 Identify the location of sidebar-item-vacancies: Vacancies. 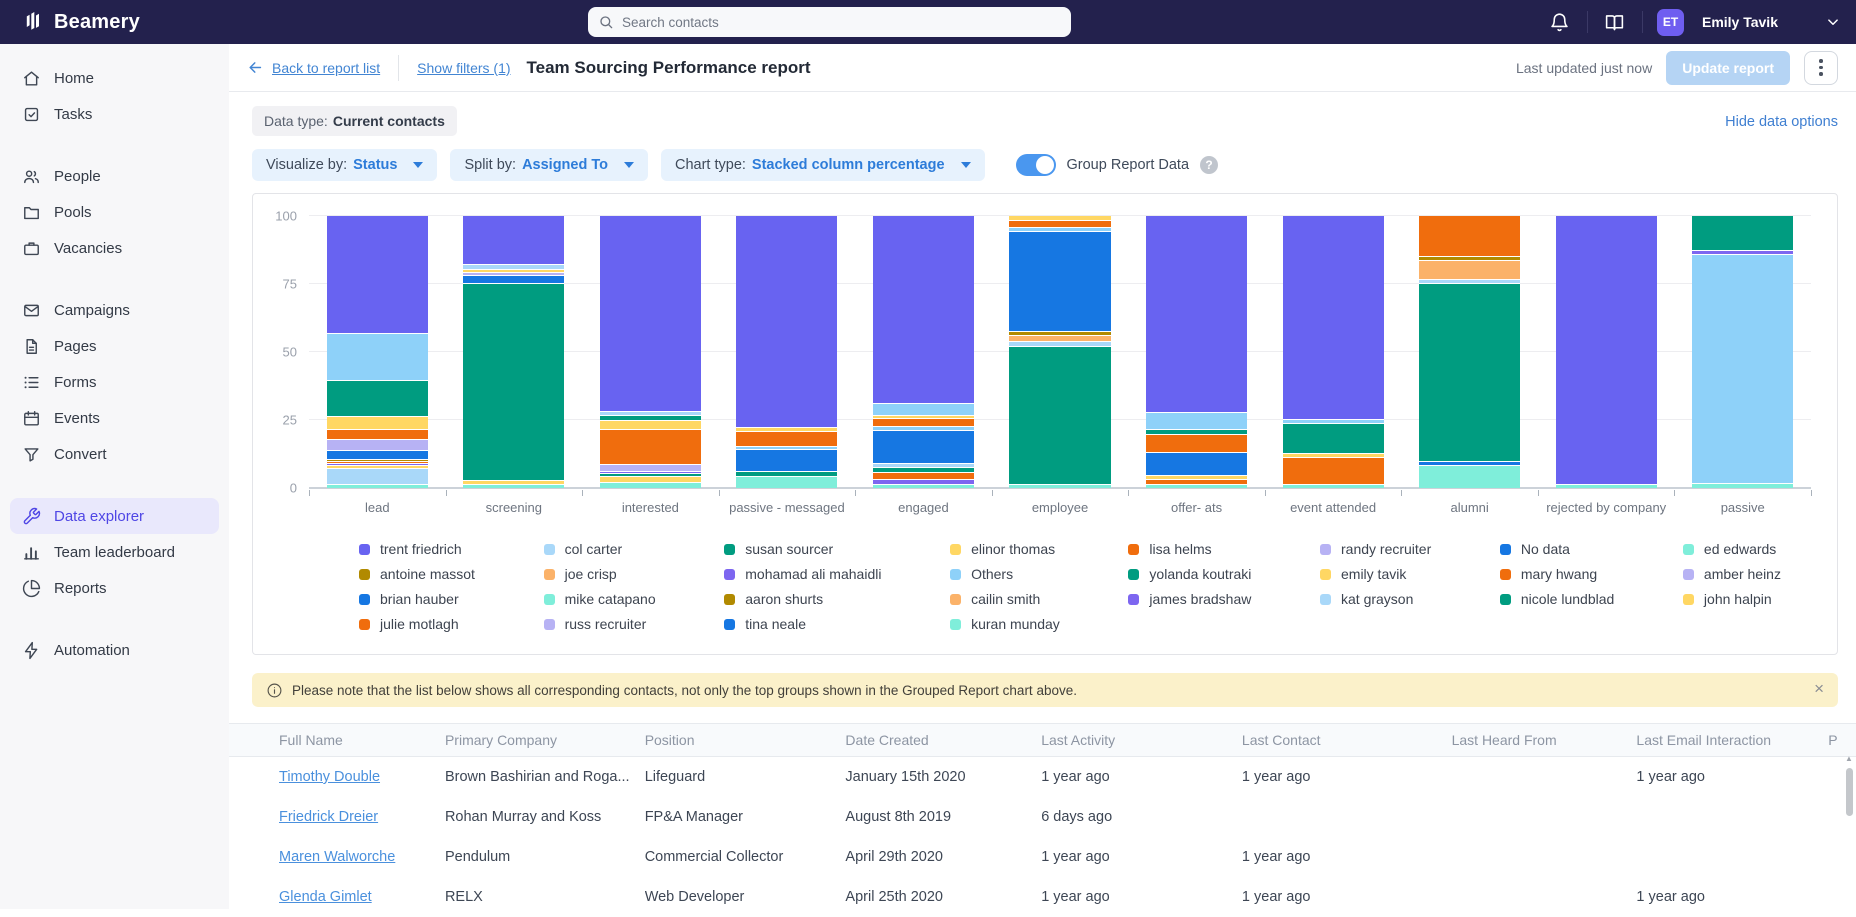
(114, 248).